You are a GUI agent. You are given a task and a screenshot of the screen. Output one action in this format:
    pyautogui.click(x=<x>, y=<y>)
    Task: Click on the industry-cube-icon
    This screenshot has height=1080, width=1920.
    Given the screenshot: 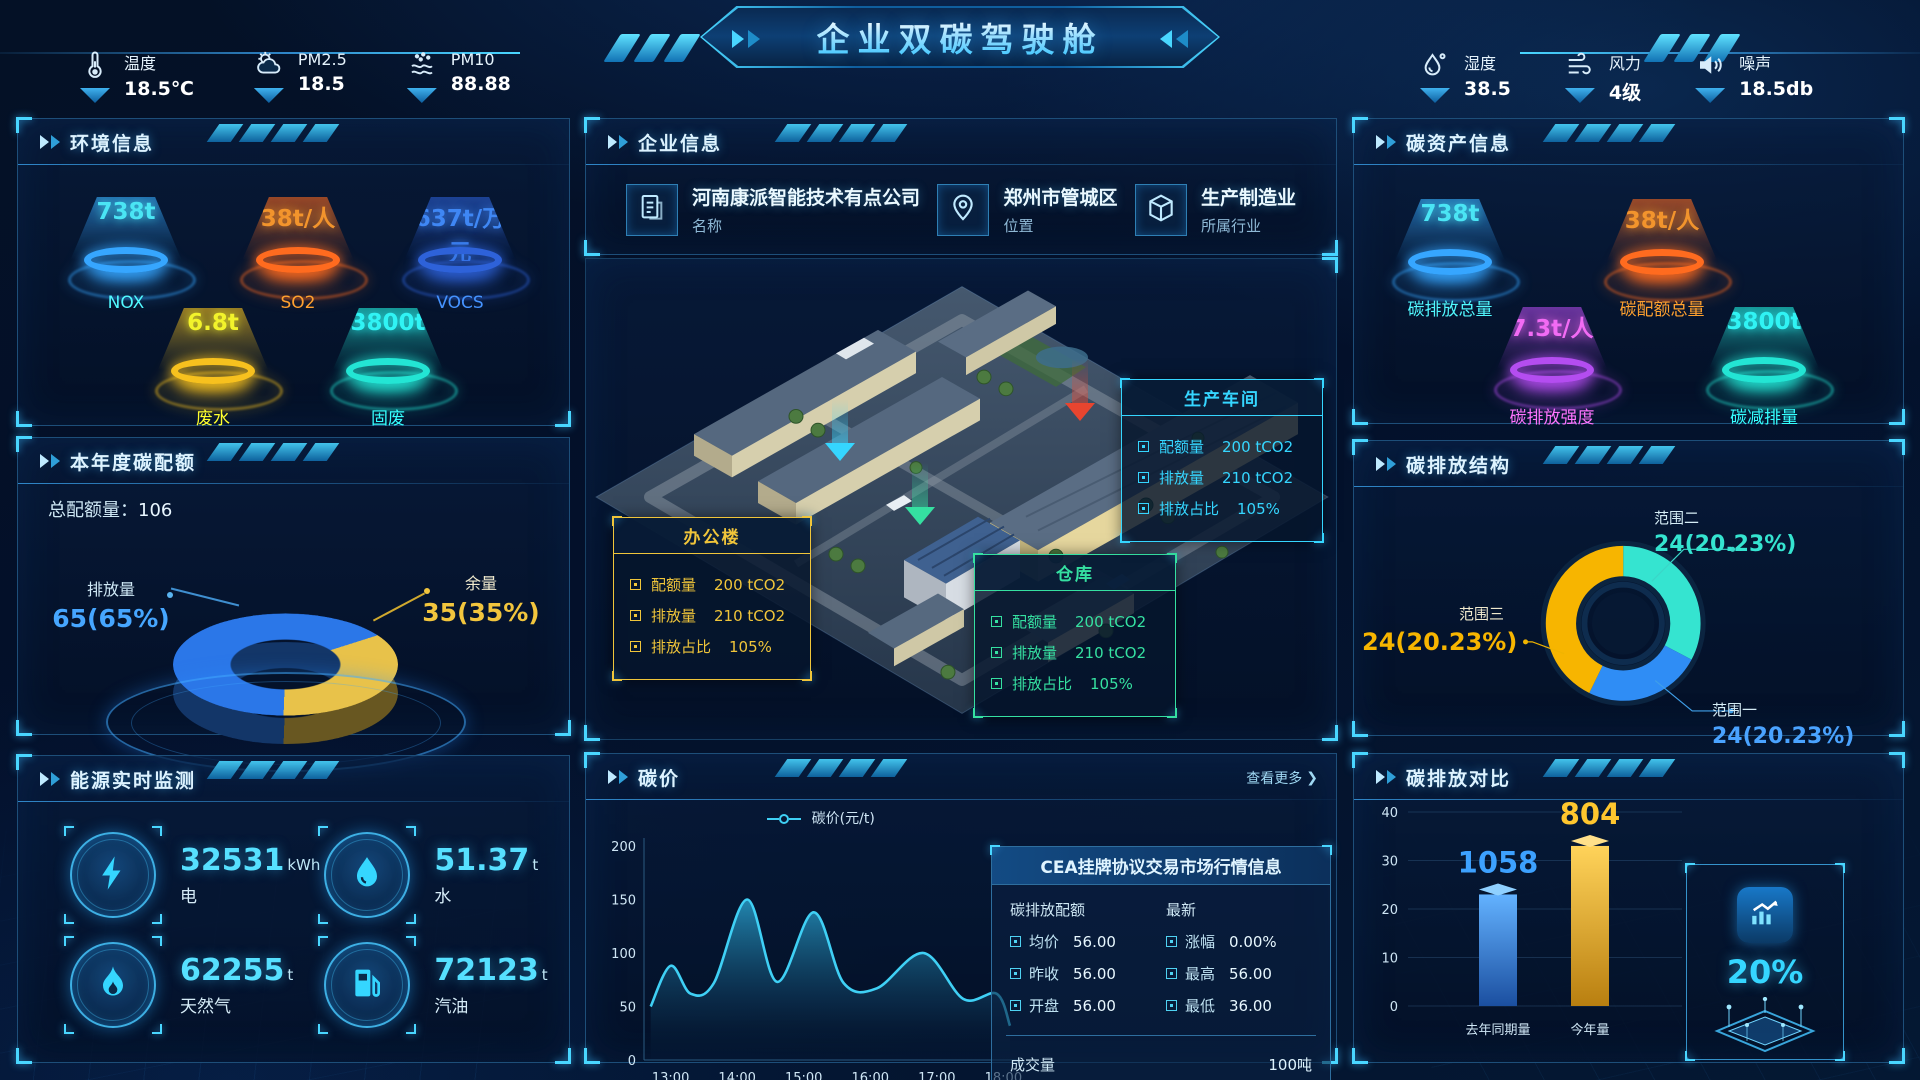 What is the action you would take?
    pyautogui.click(x=1161, y=210)
    